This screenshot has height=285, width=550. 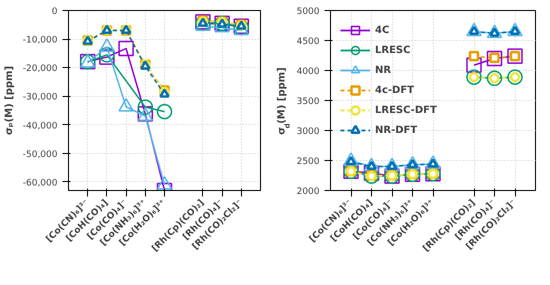 What do you see at coordinates (308, 192) in the screenshot?
I see `y-tick-label: 2000` at bounding box center [308, 192].